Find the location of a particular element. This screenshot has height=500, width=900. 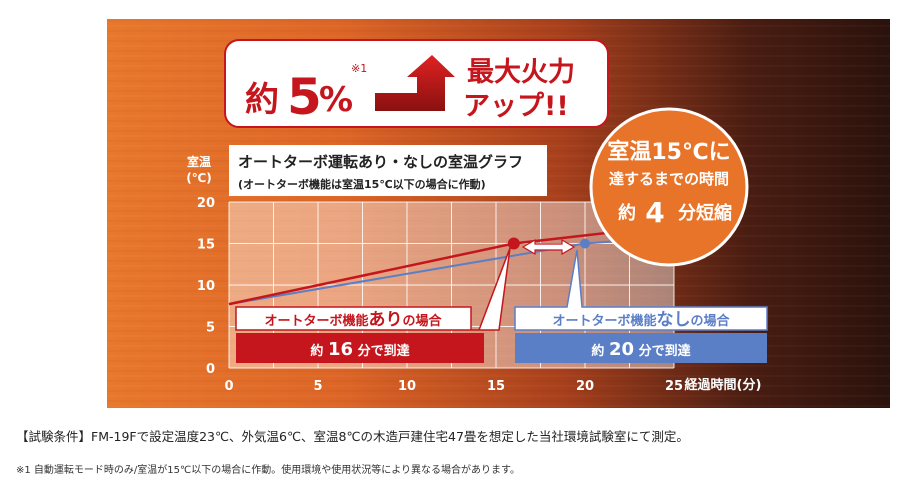

callout-line2: 達するまでの時間 is located at coordinates (669, 179).